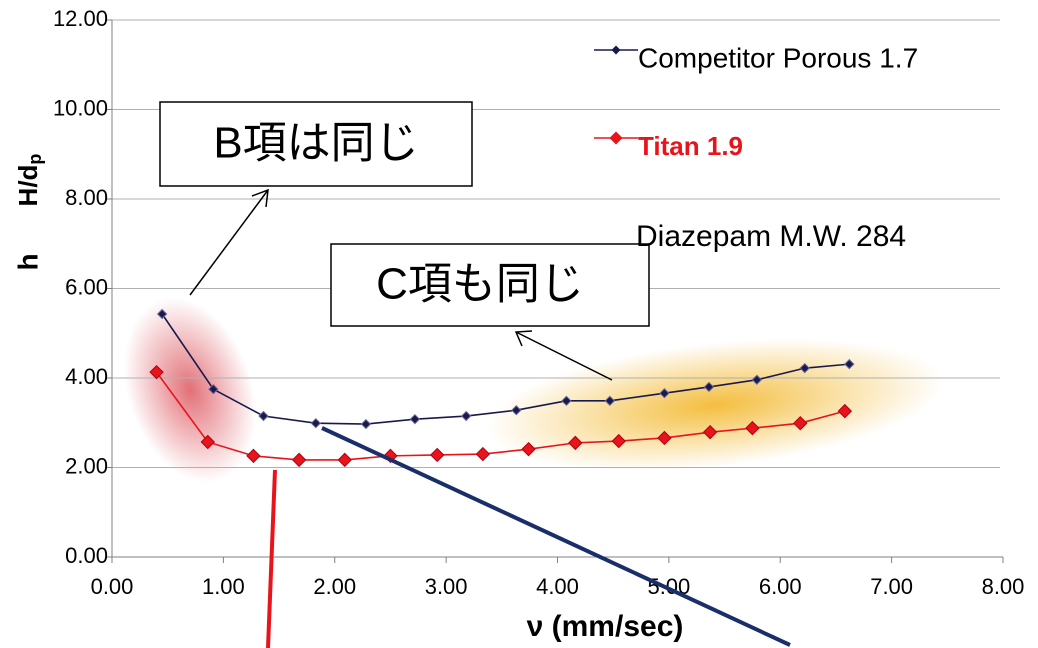  I want to click on x-tick-label: 6.00, so click(780, 586).